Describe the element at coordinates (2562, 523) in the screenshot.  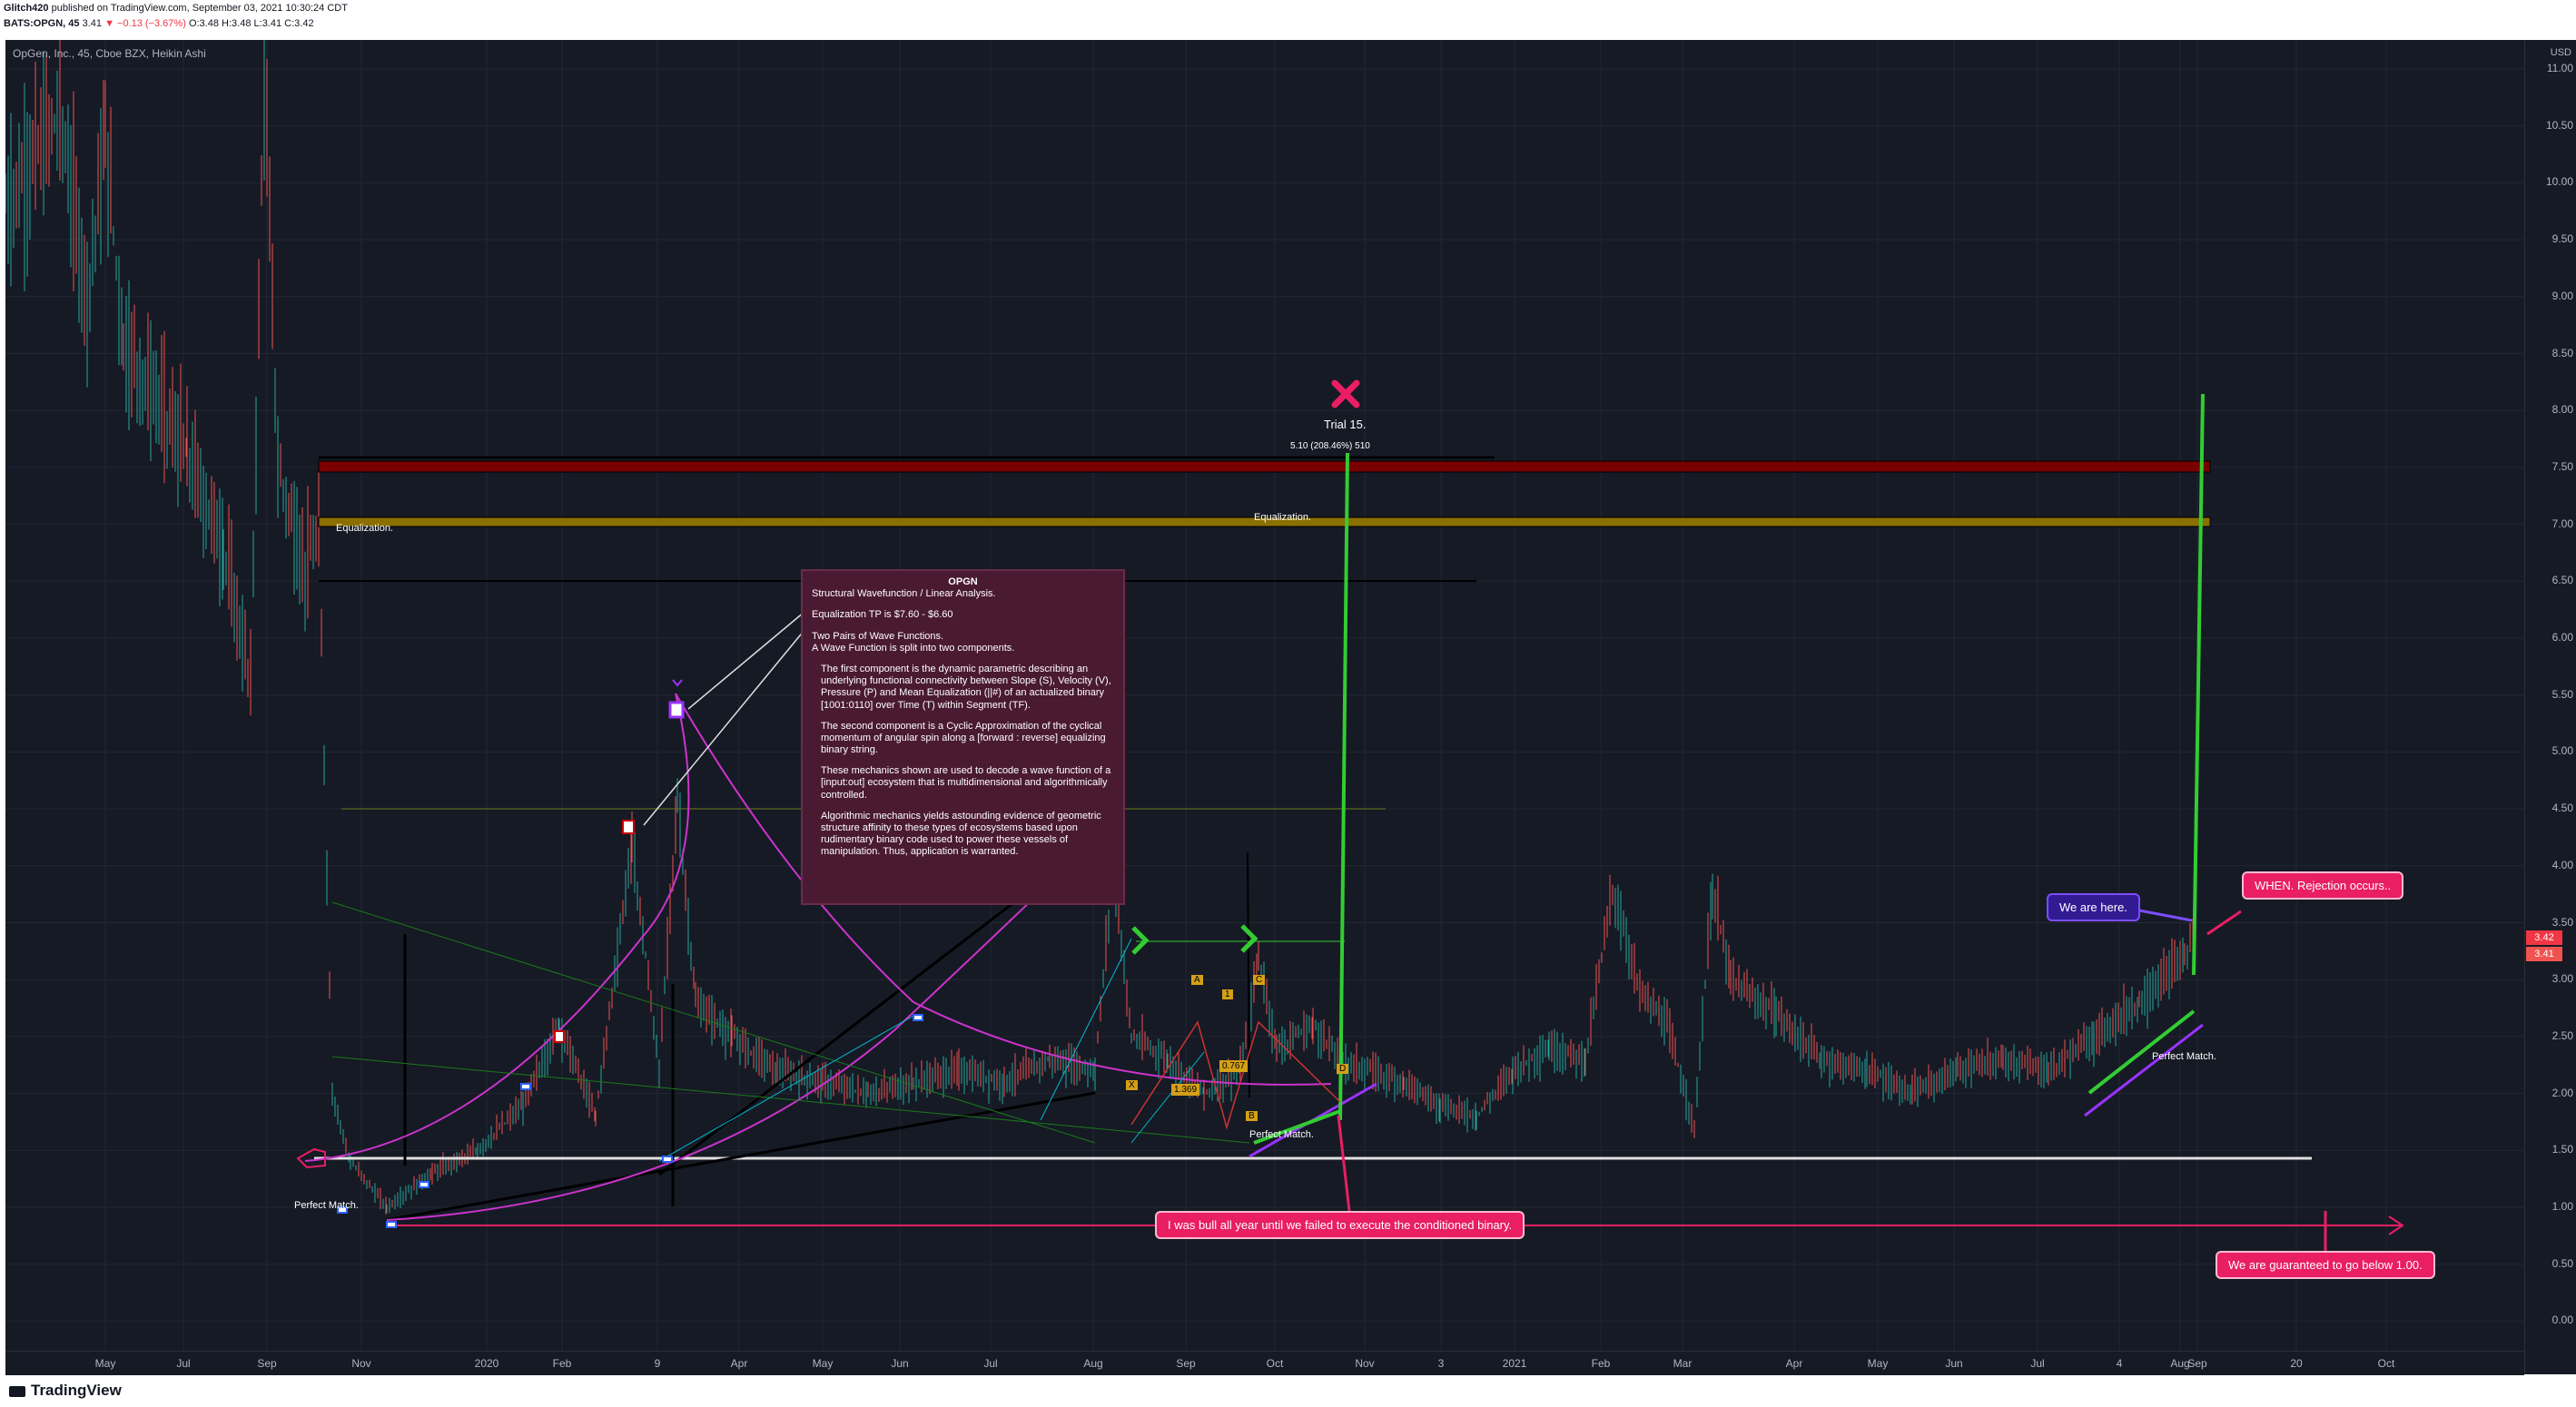
I see `price-axis-label: 7.00` at that location.